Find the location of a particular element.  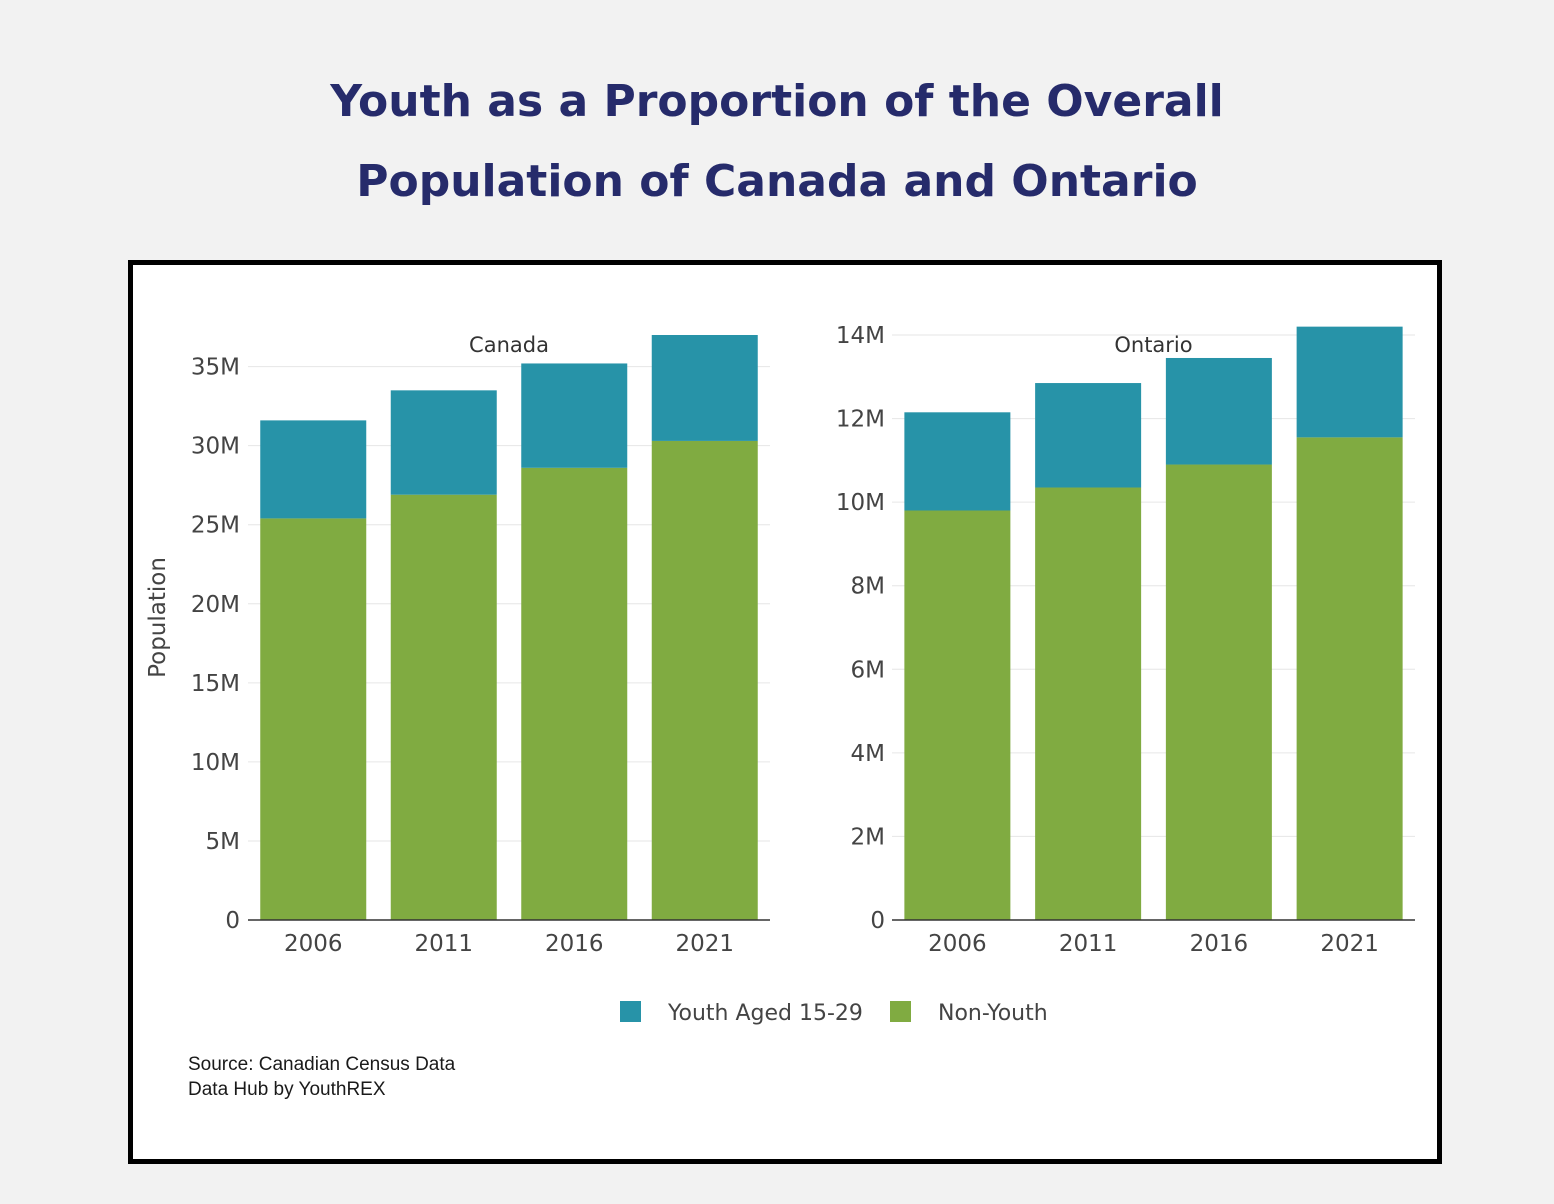

ontario-panel-title: Ontario is located at coordinates (1153, 345).